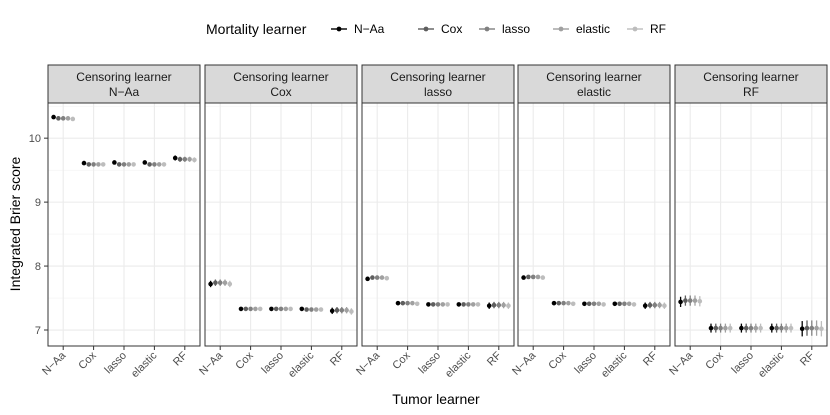  I want to click on x-axis-title: Tumor learner, so click(436, 399).